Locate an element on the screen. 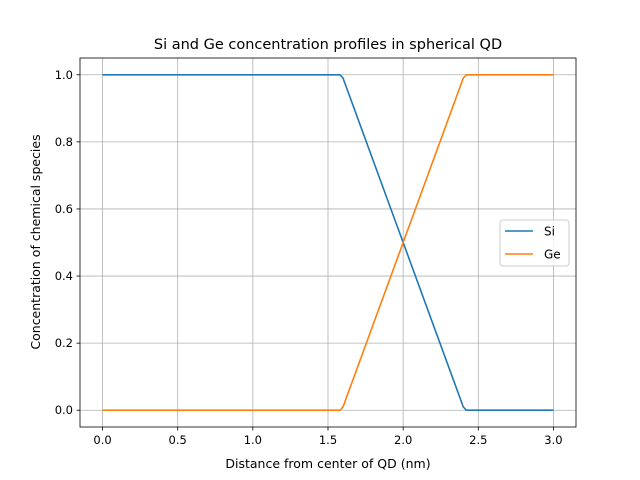 The image size is (640, 480). x-tick-label: 2.5 is located at coordinates (478, 440).